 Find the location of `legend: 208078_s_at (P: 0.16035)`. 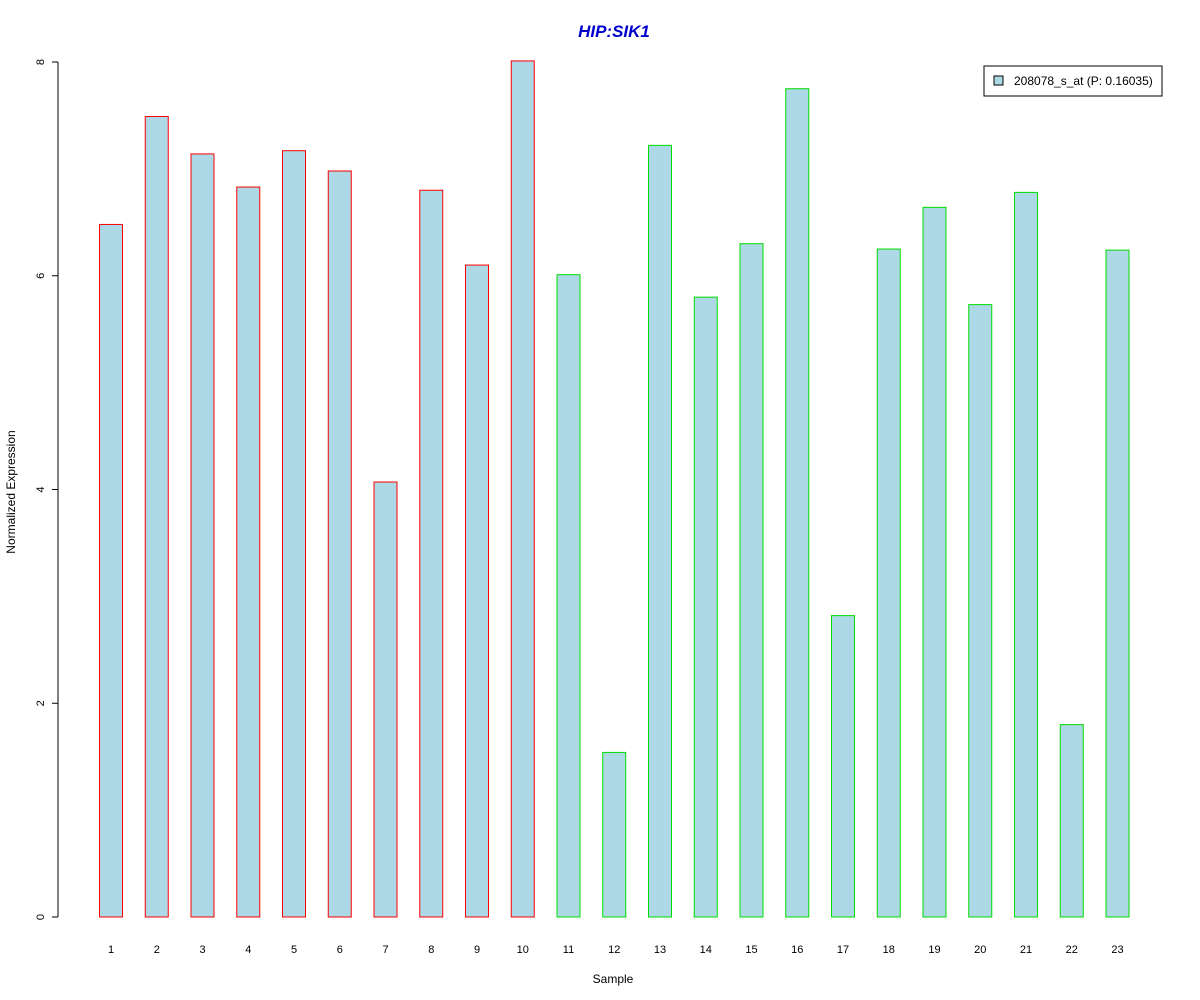

legend: 208078_s_at (P: 0.16035) is located at coordinates (1073, 81).